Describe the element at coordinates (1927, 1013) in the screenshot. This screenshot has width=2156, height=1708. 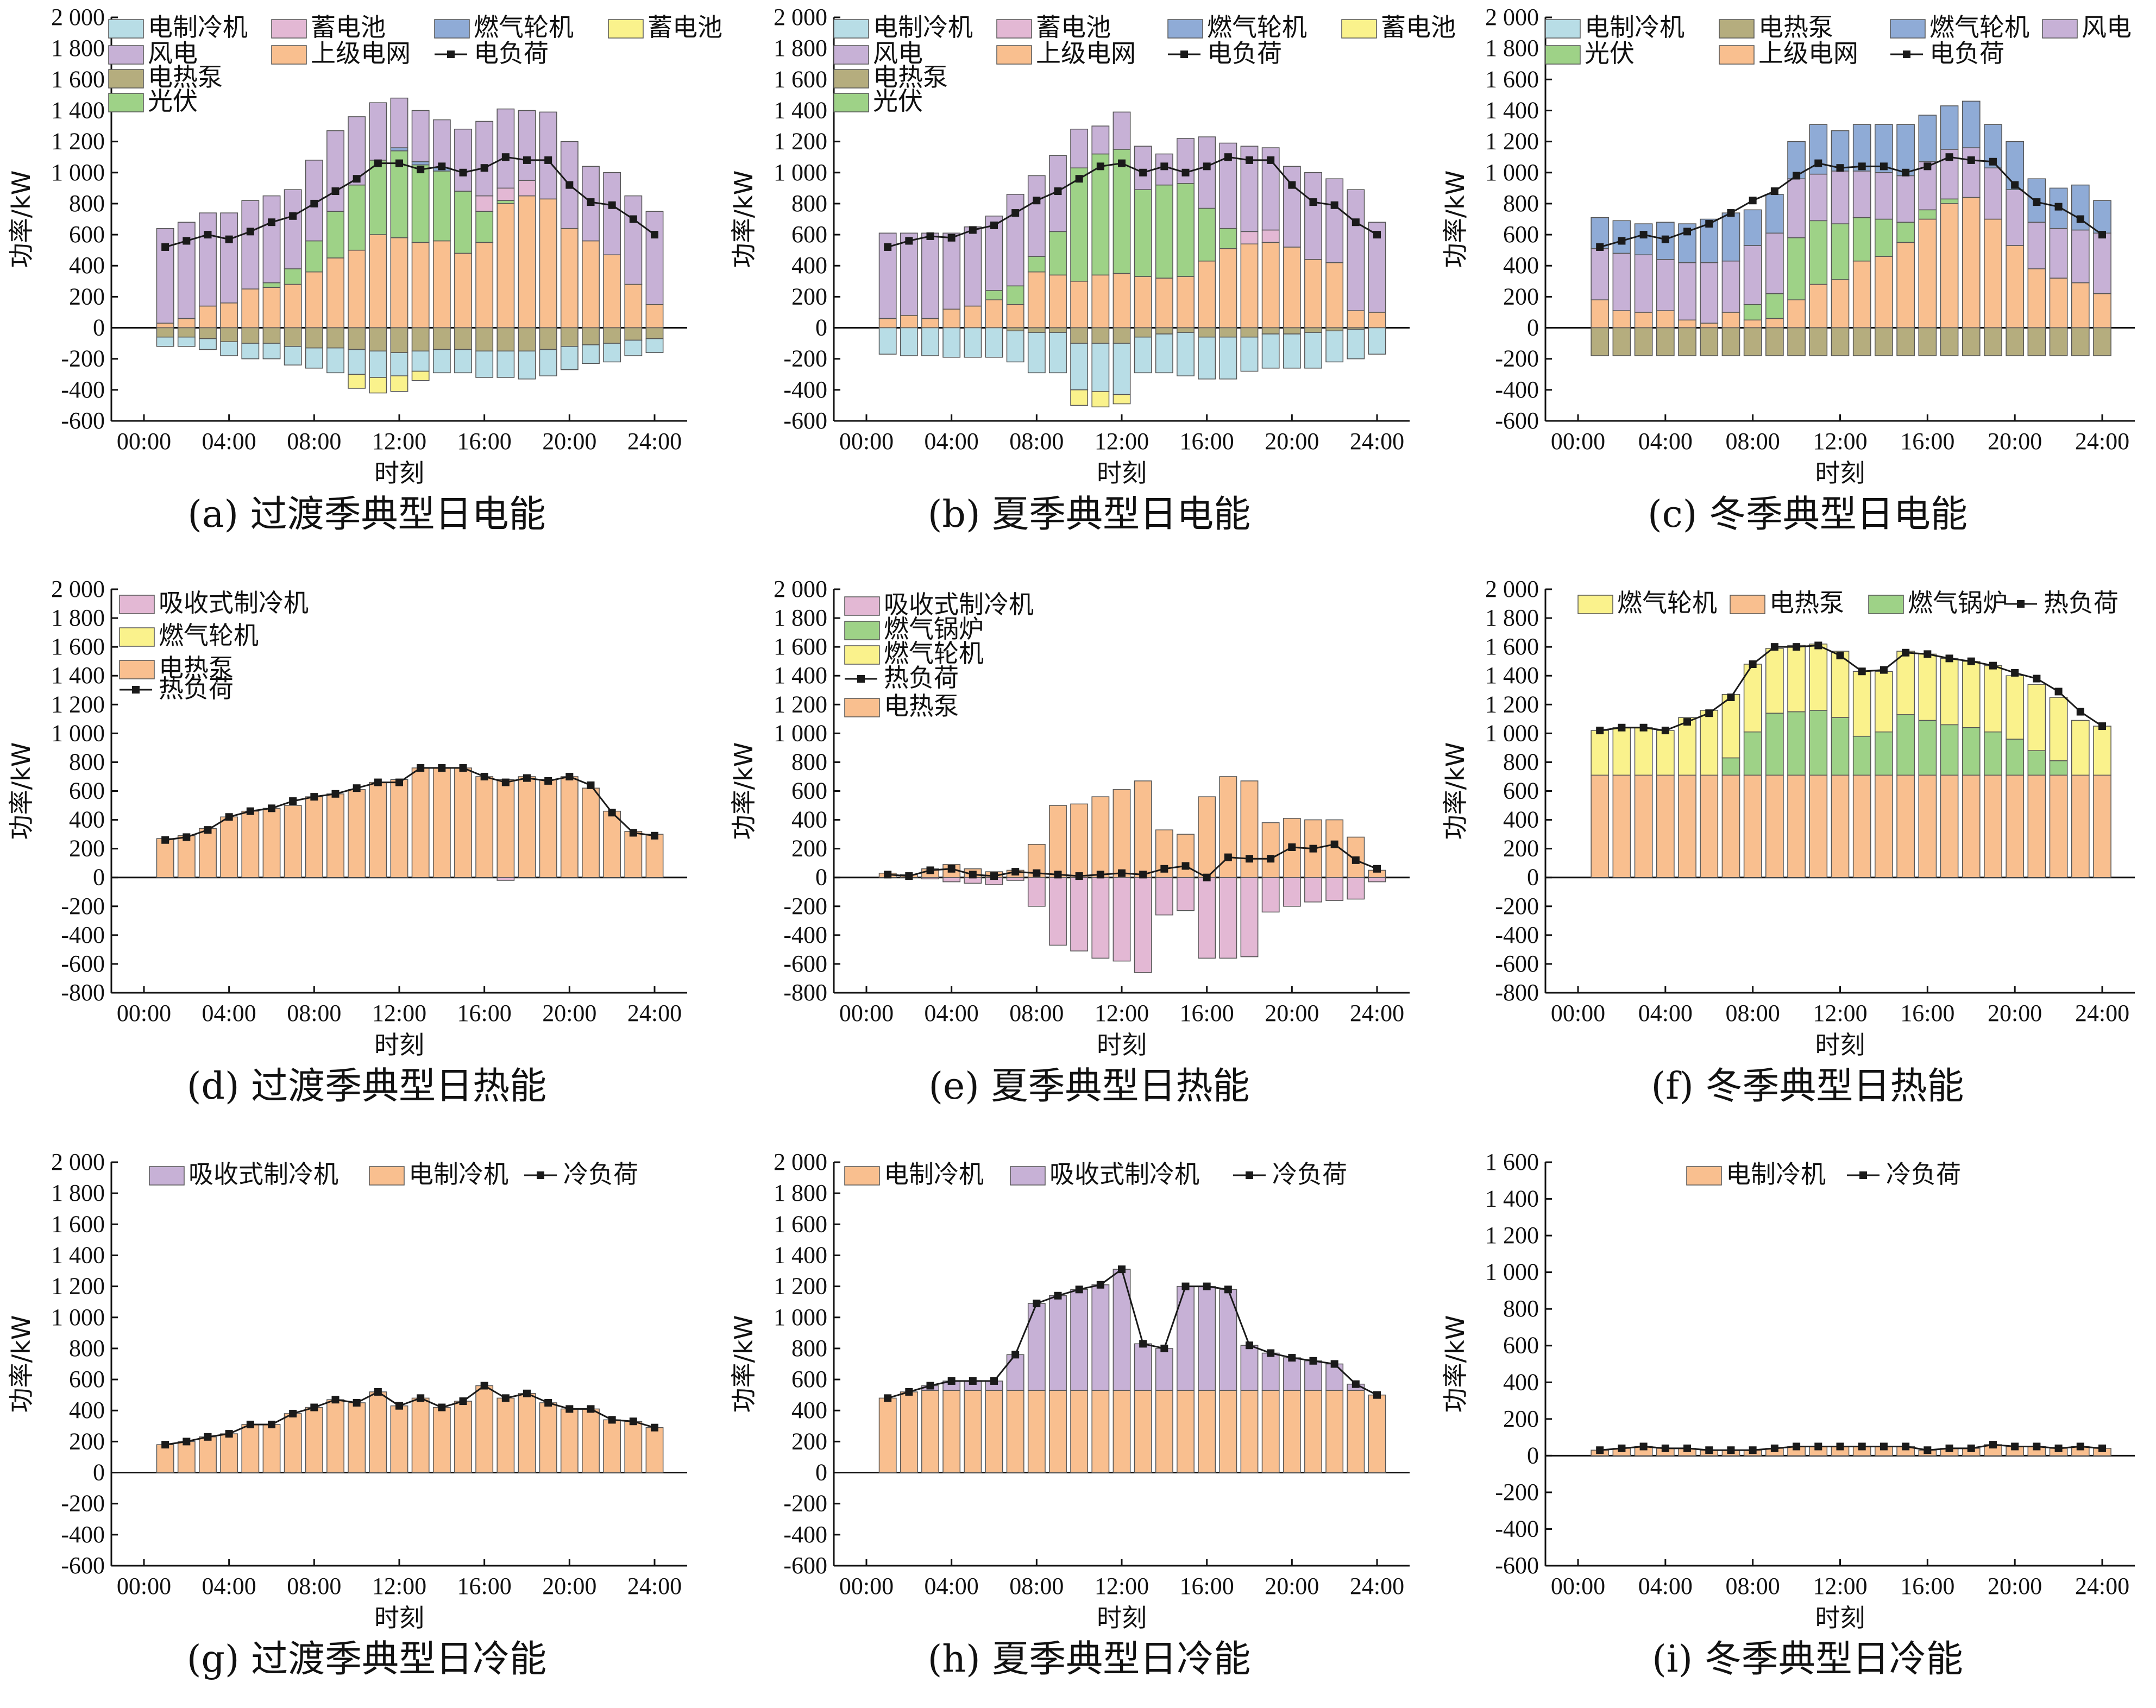
I see `x-tick-label: 16:00` at that location.